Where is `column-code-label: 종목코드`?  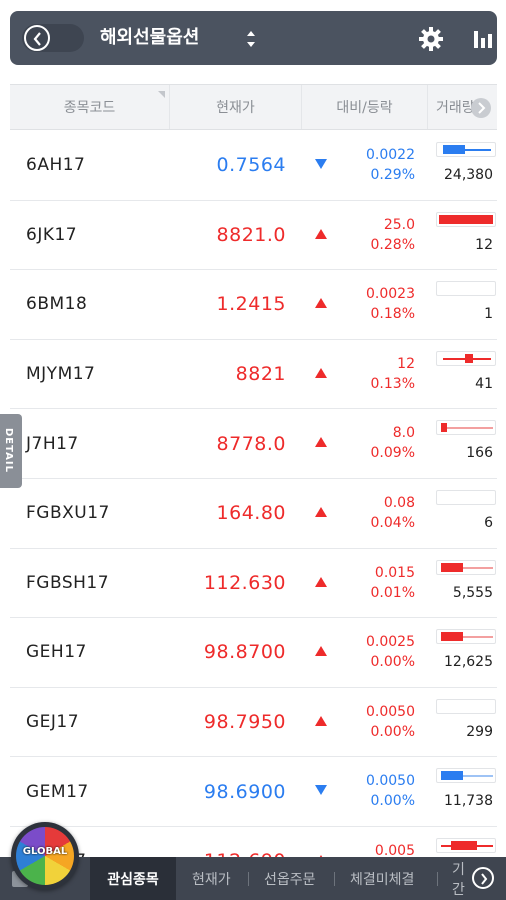 column-code-label: 종목코드 is located at coordinates (89, 108).